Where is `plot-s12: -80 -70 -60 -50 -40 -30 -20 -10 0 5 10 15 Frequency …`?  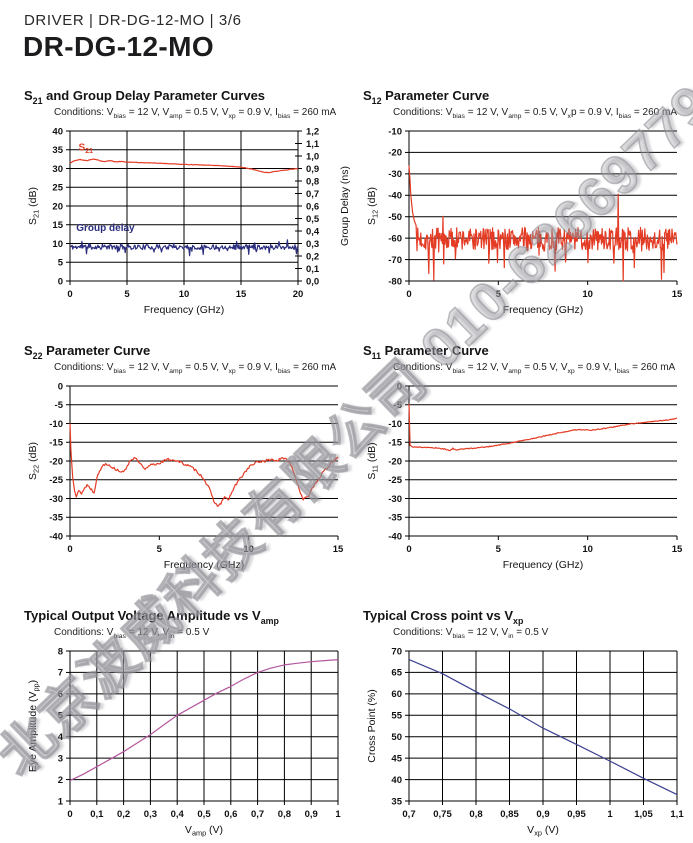 plot-s12: -80 -70 -60 -50 -40 -30 -20 -10 0 5 10 15 Frequency … is located at coordinates (524, 221).